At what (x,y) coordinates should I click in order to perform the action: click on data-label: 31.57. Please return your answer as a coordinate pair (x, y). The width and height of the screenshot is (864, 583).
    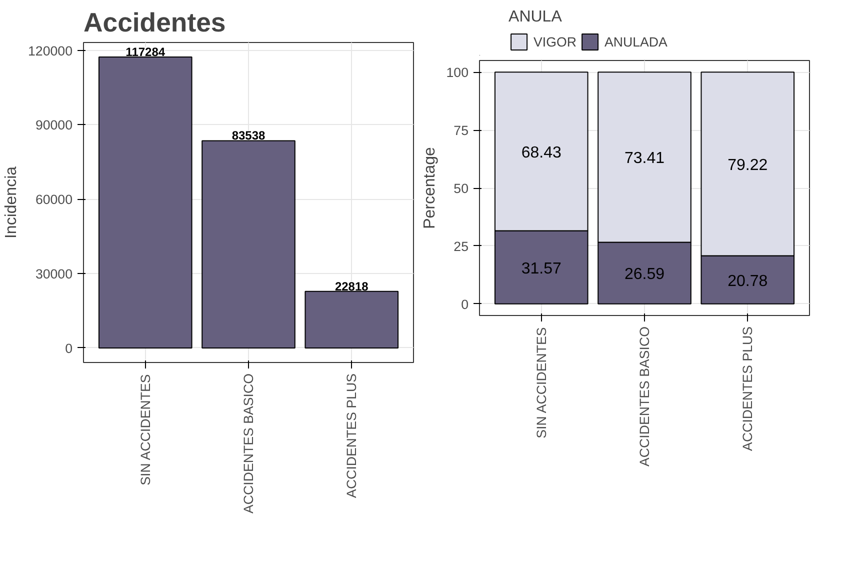
    Looking at the image, I should click on (541, 269).